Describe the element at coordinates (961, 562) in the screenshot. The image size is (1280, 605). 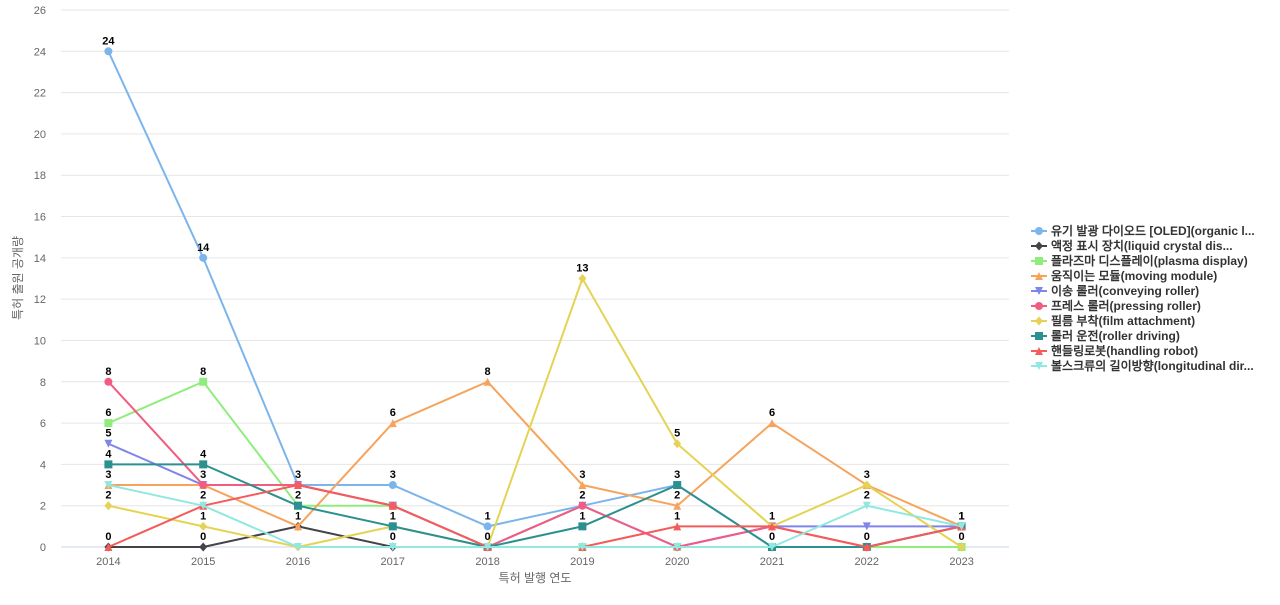
I see `x-tick-label: 2023` at that location.